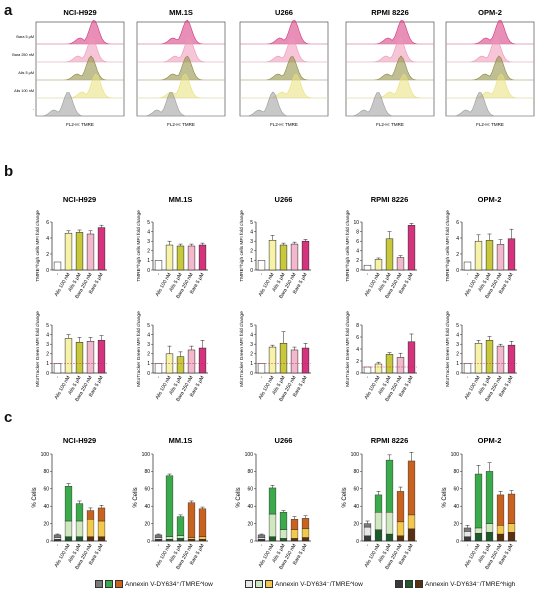 This screenshot has width=550, height=593. What do you see at coordinates (148, 326) in the screenshot?
I see `y-tick-label: 5` at bounding box center [148, 326].